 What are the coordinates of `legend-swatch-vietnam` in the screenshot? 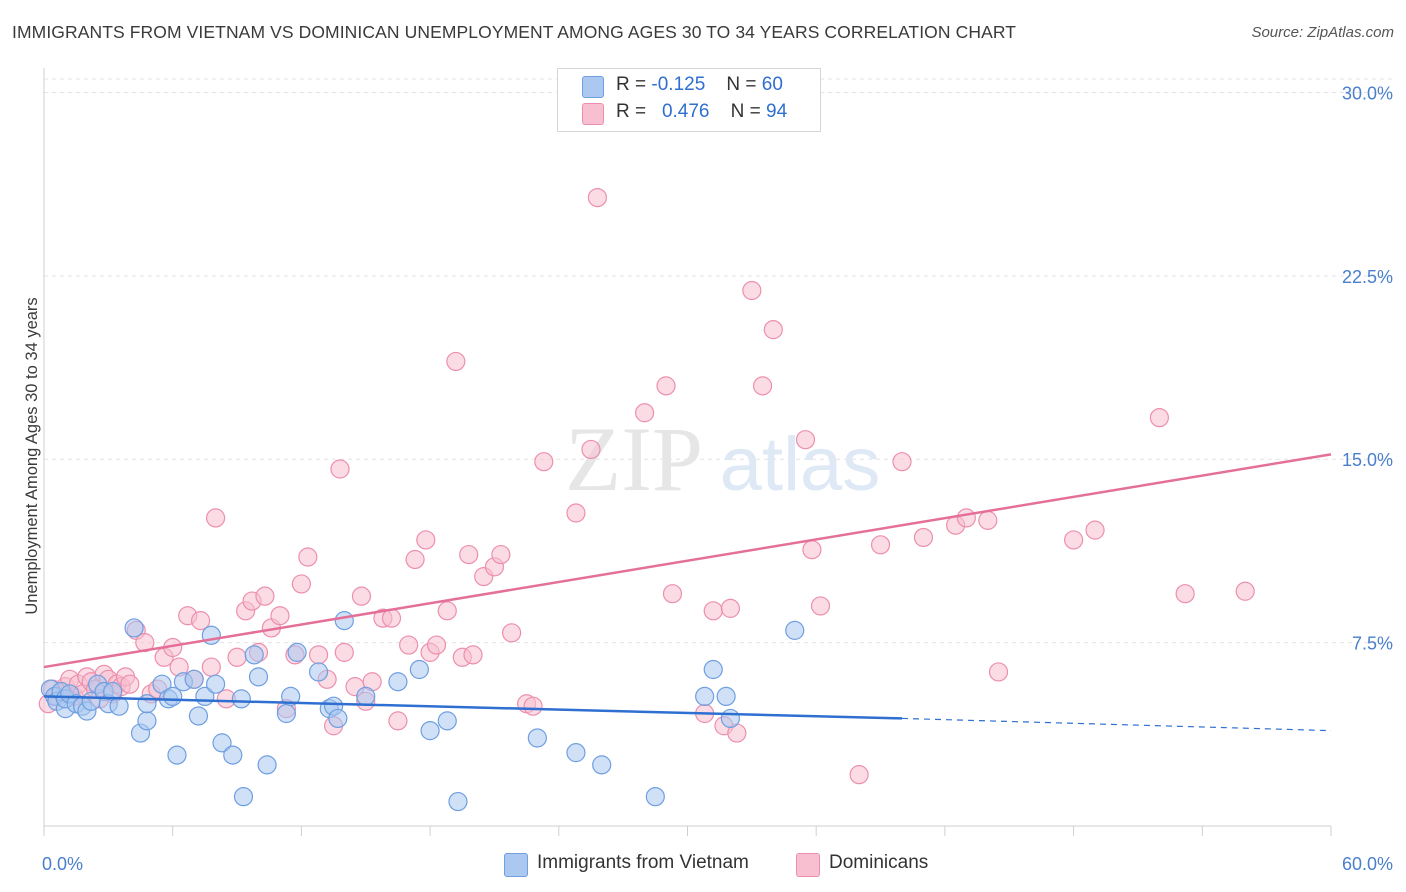 It's located at (593, 87).